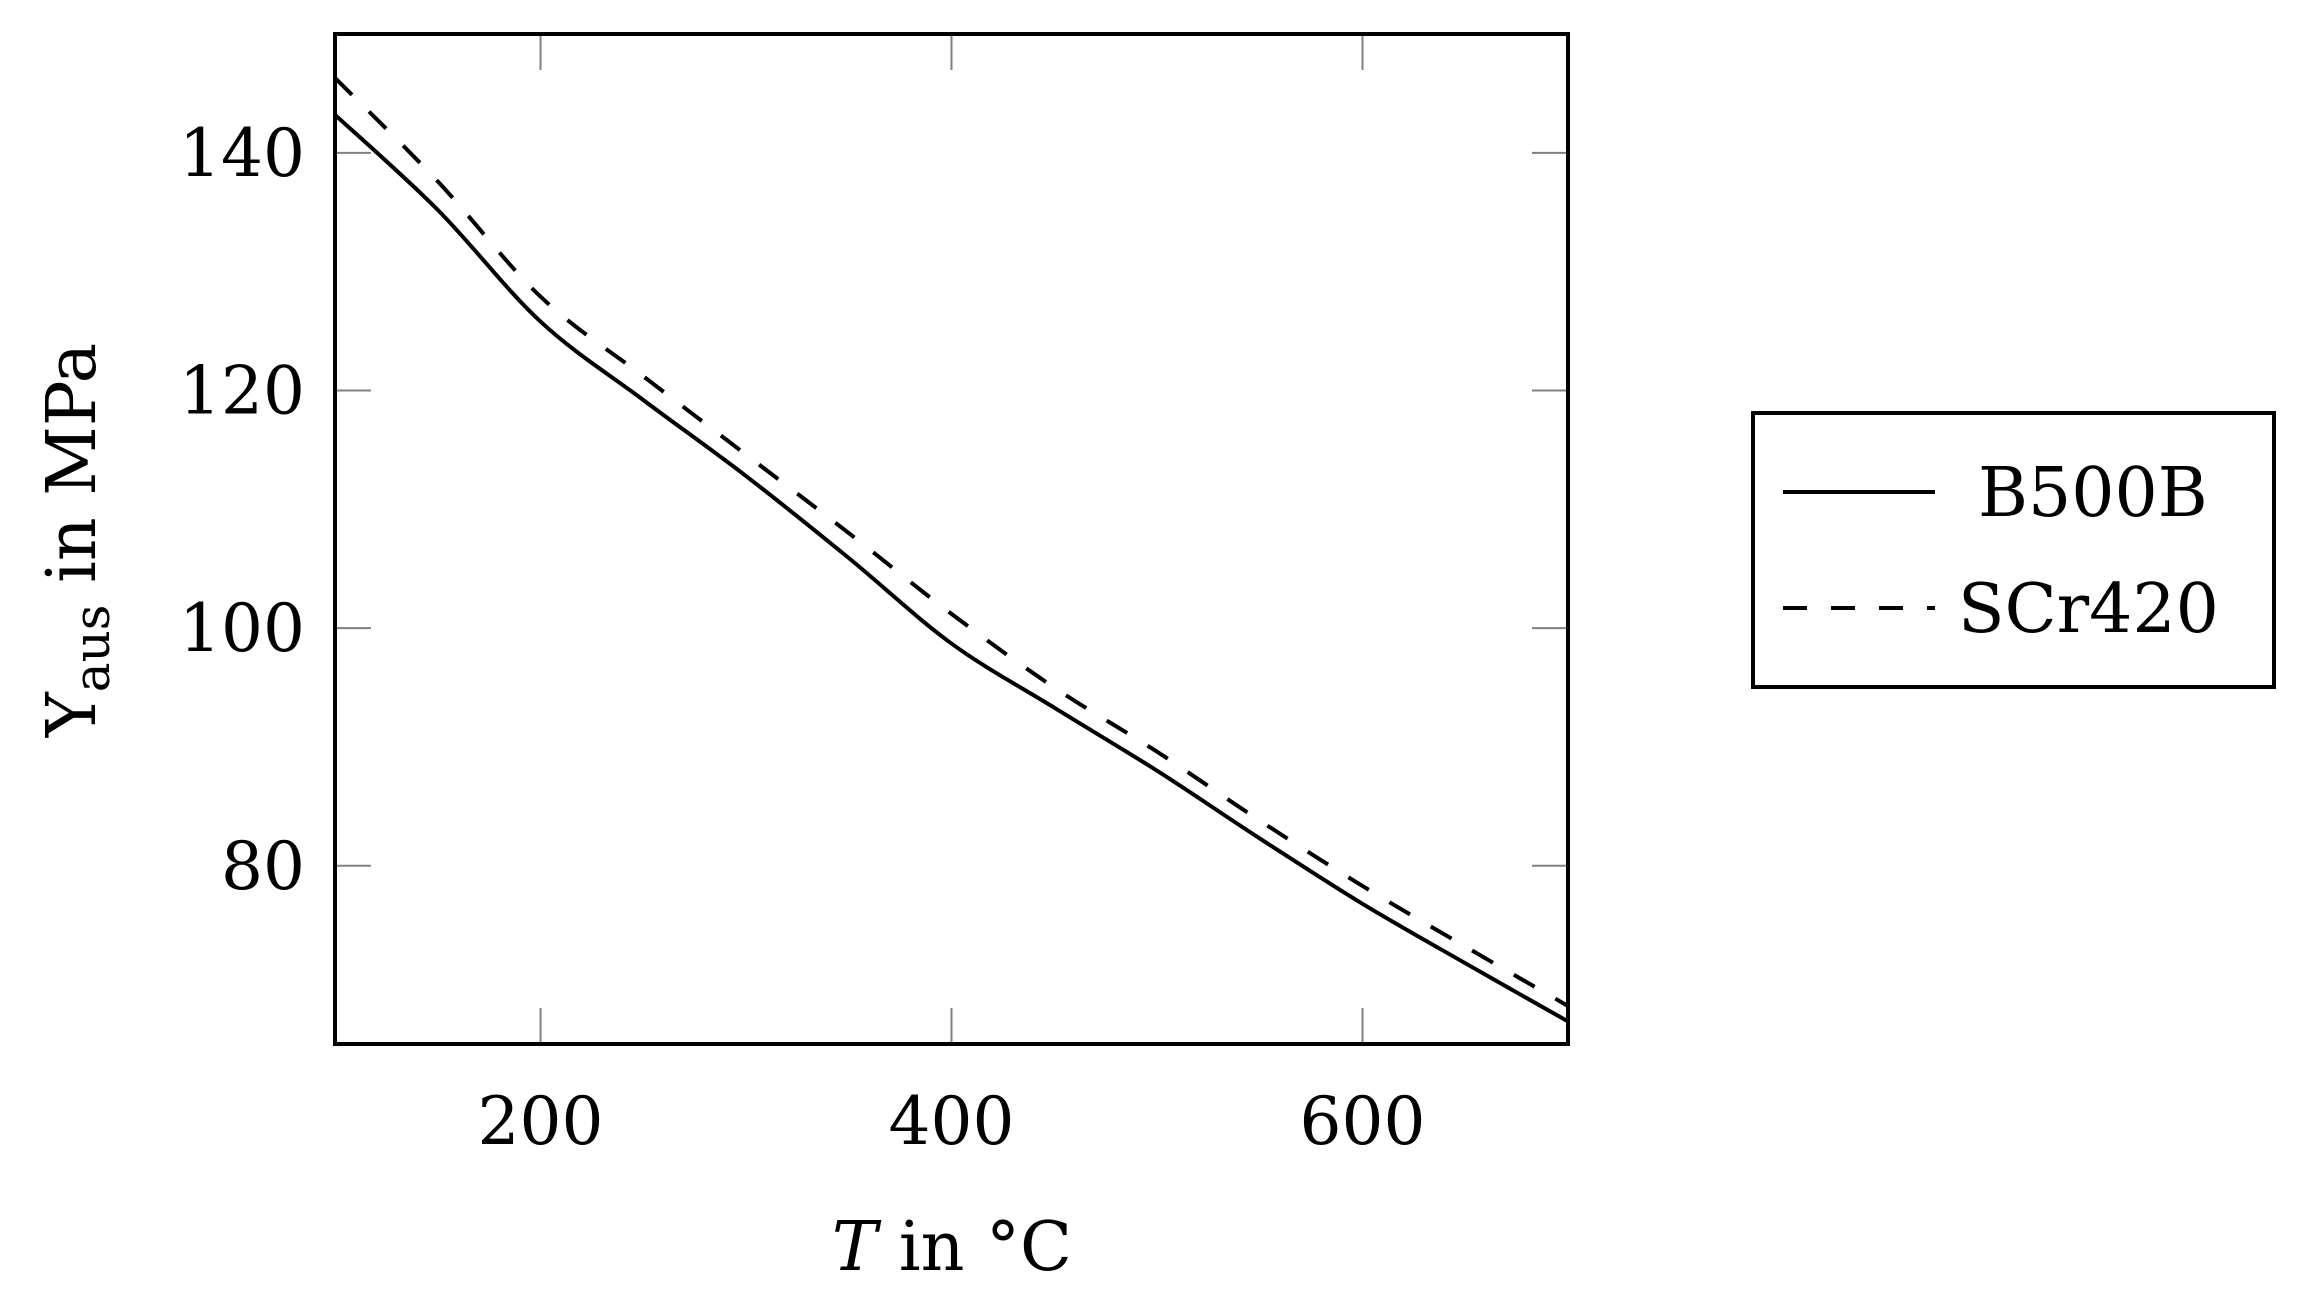  Describe the element at coordinates (72, 474) in the screenshot. I see `y-axis-label-unit: in MPa` at that location.